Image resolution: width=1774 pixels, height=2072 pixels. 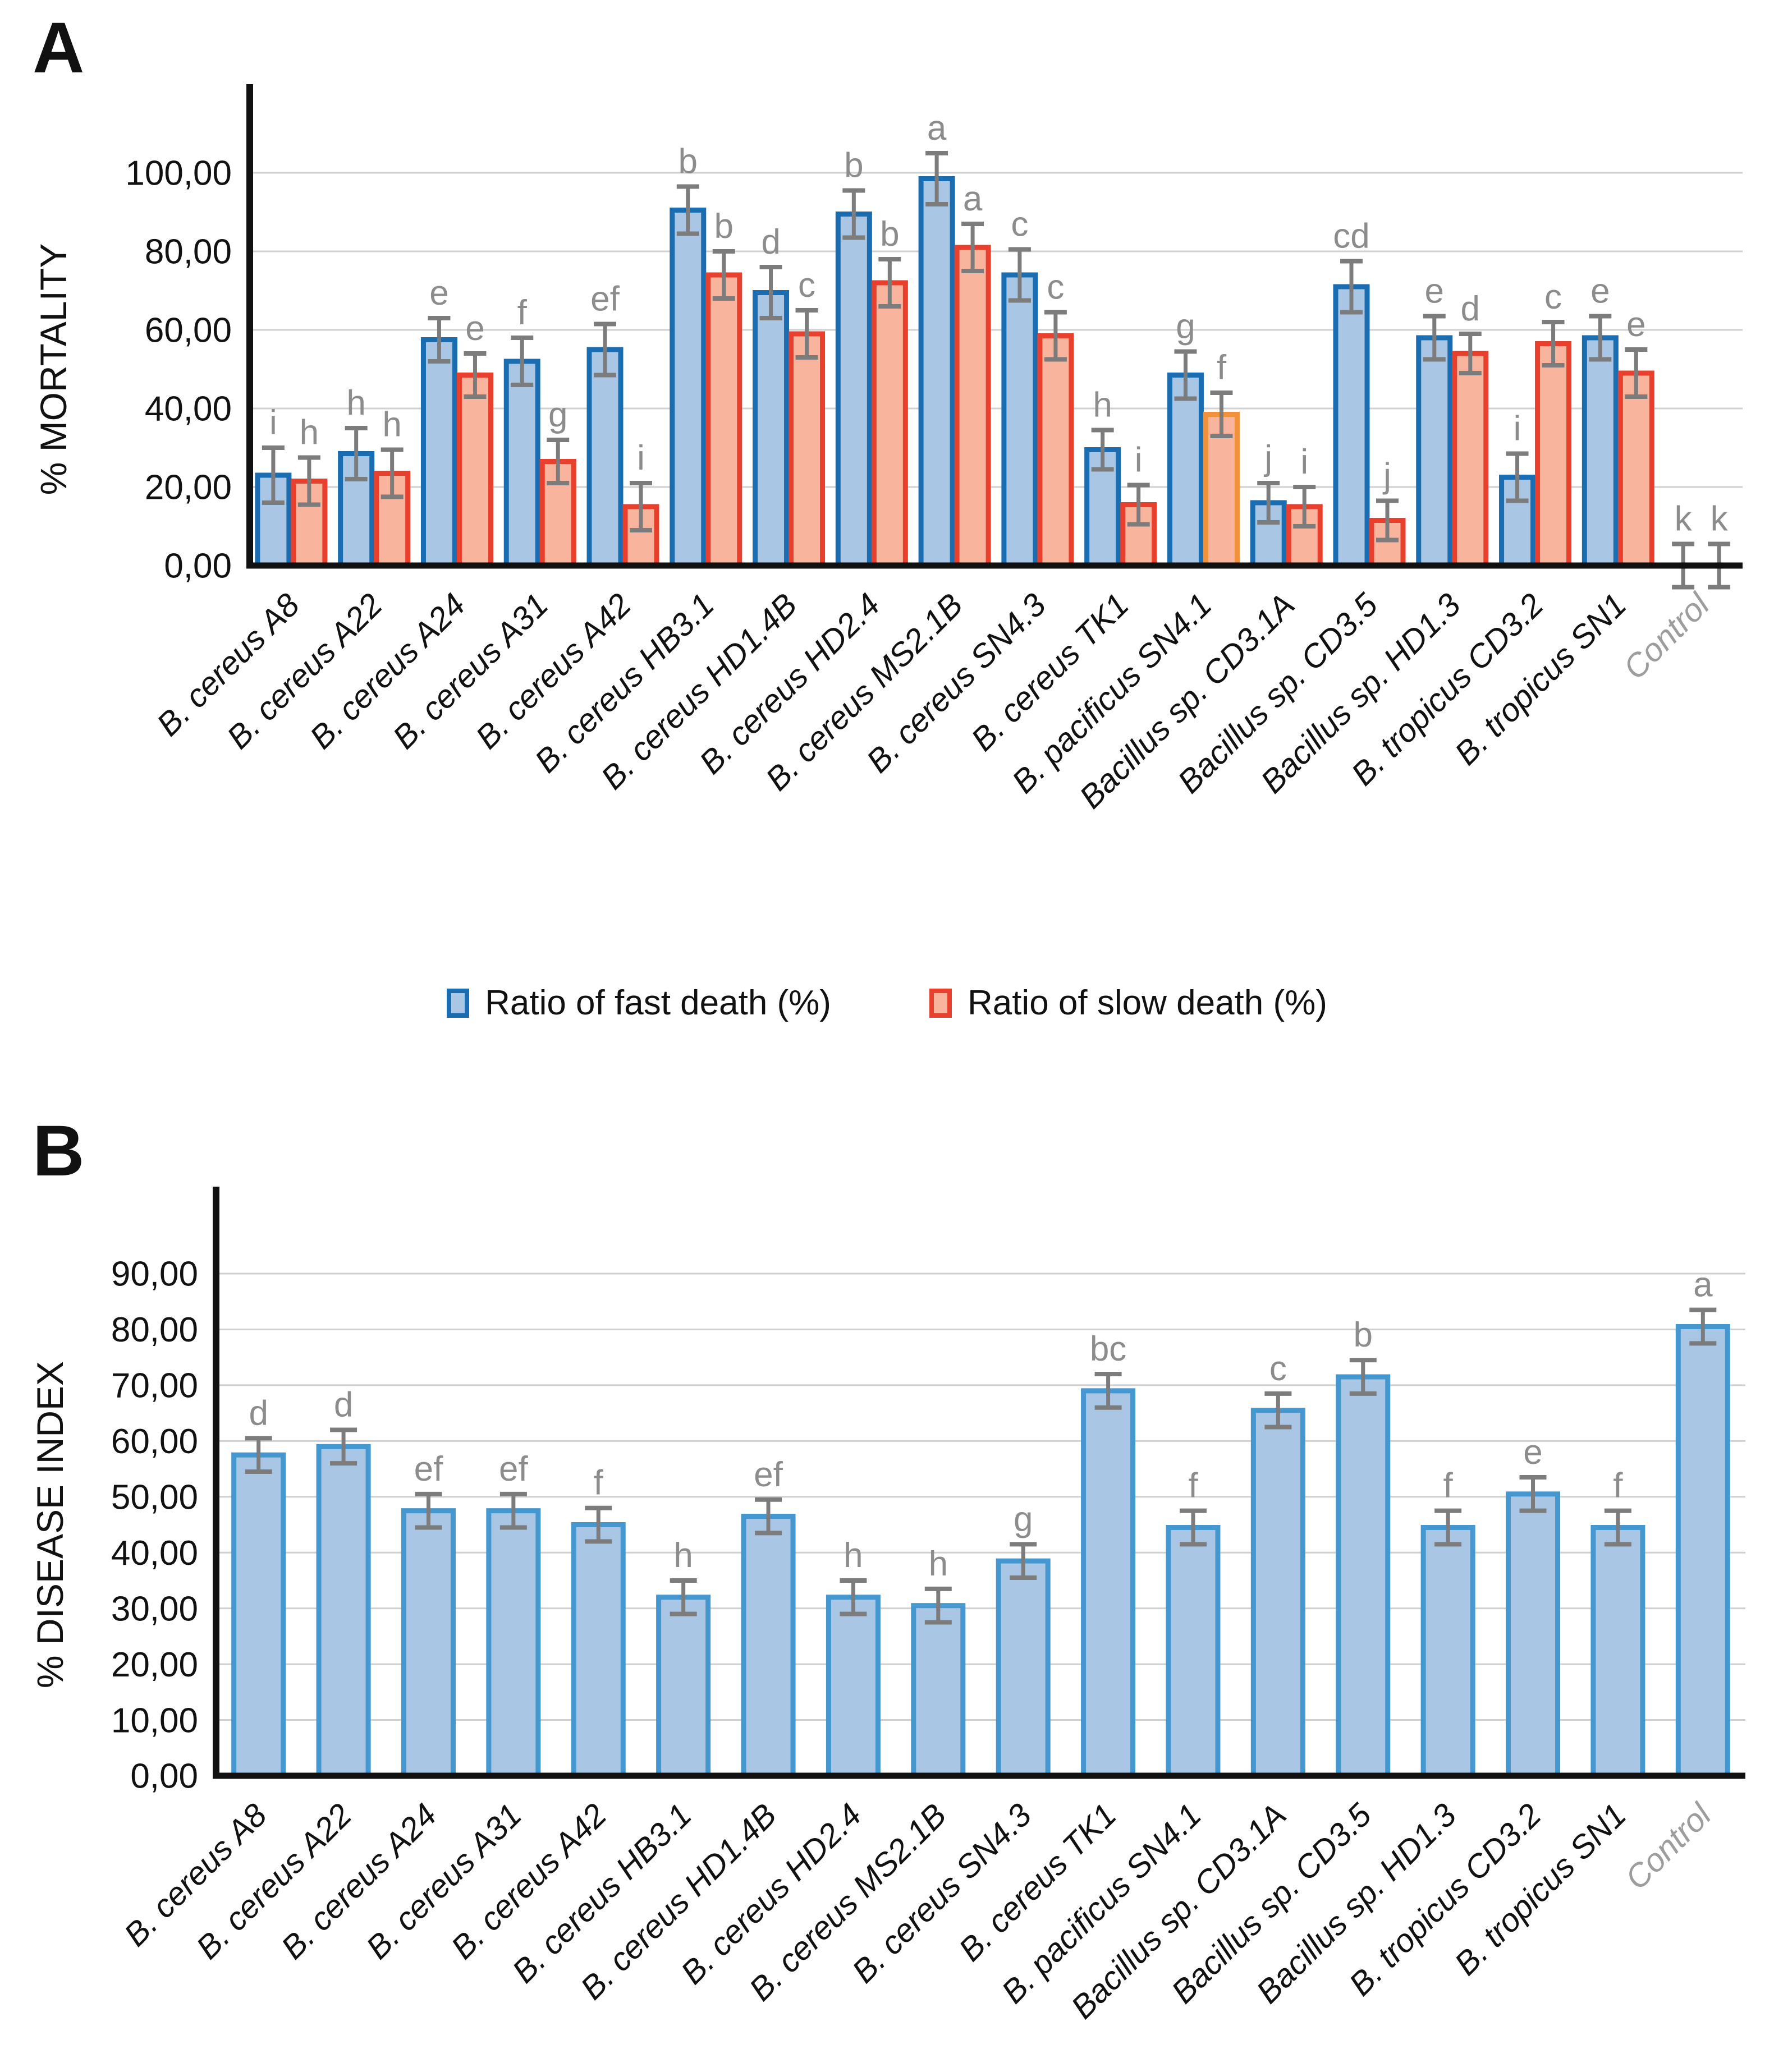 What do you see at coordinates (1147, 1003) in the screenshot?
I see `legend-label: Ratio of slow death (%)` at bounding box center [1147, 1003].